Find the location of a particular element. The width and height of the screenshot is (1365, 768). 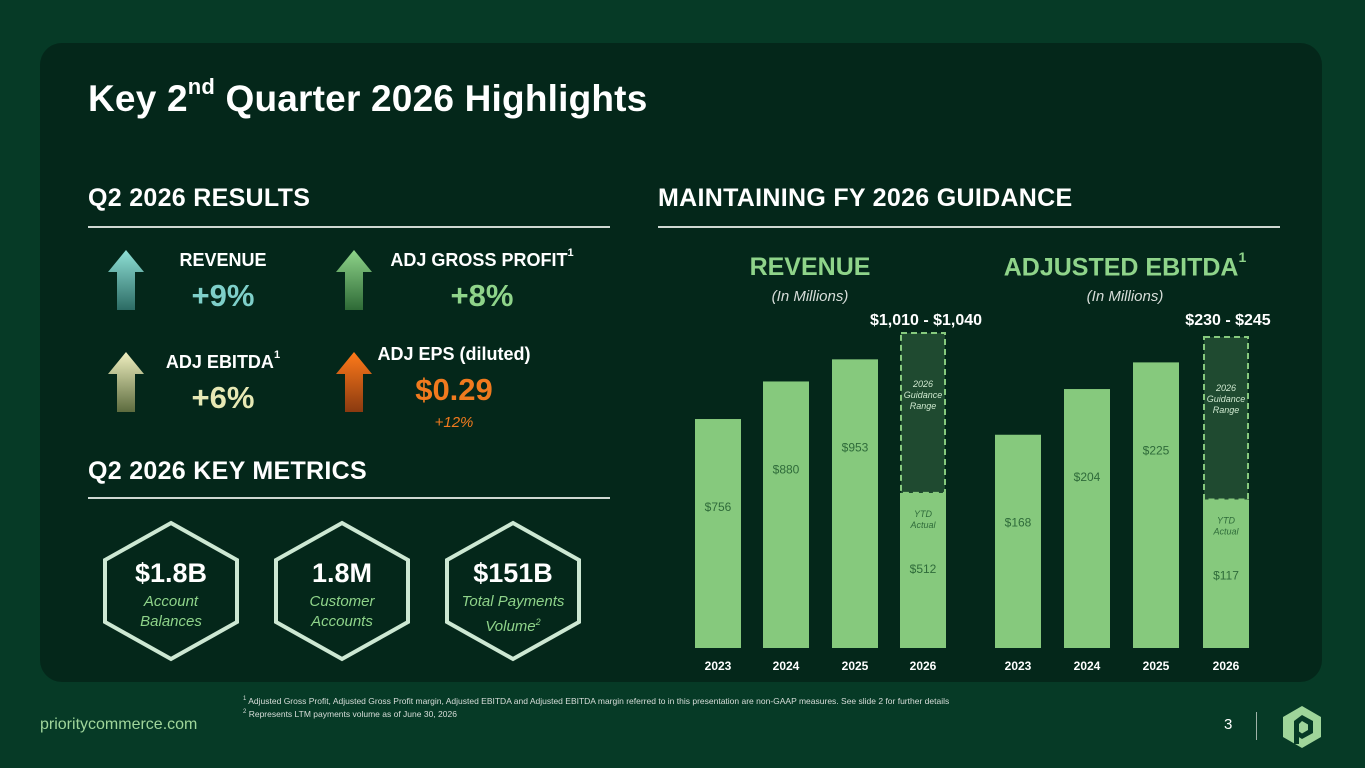

gross-profit-arrow-icon is located at coordinates (354, 280).